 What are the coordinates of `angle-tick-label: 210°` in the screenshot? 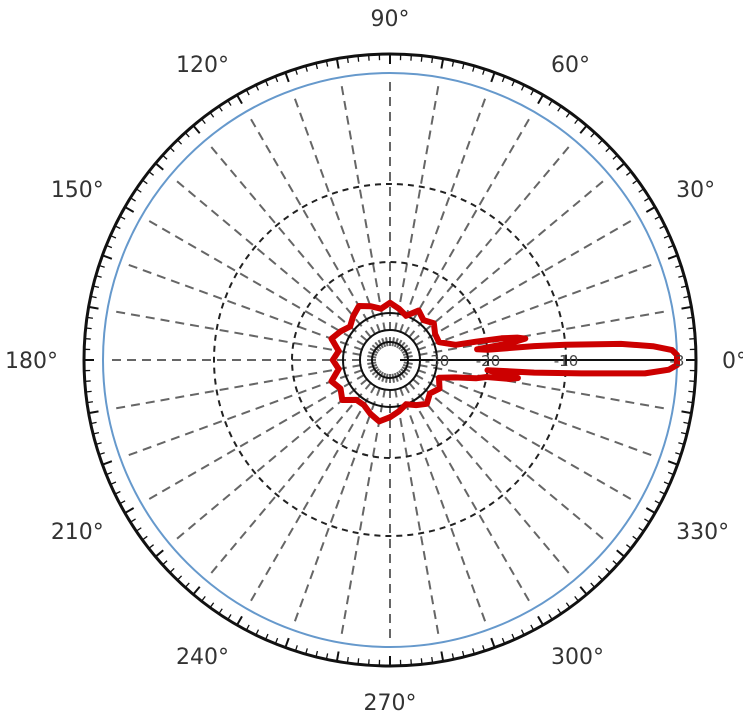 It's located at (77, 532).